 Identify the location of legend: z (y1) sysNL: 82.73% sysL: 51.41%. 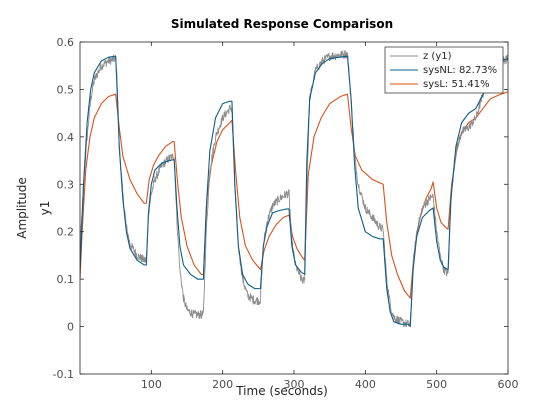
(444, 70).